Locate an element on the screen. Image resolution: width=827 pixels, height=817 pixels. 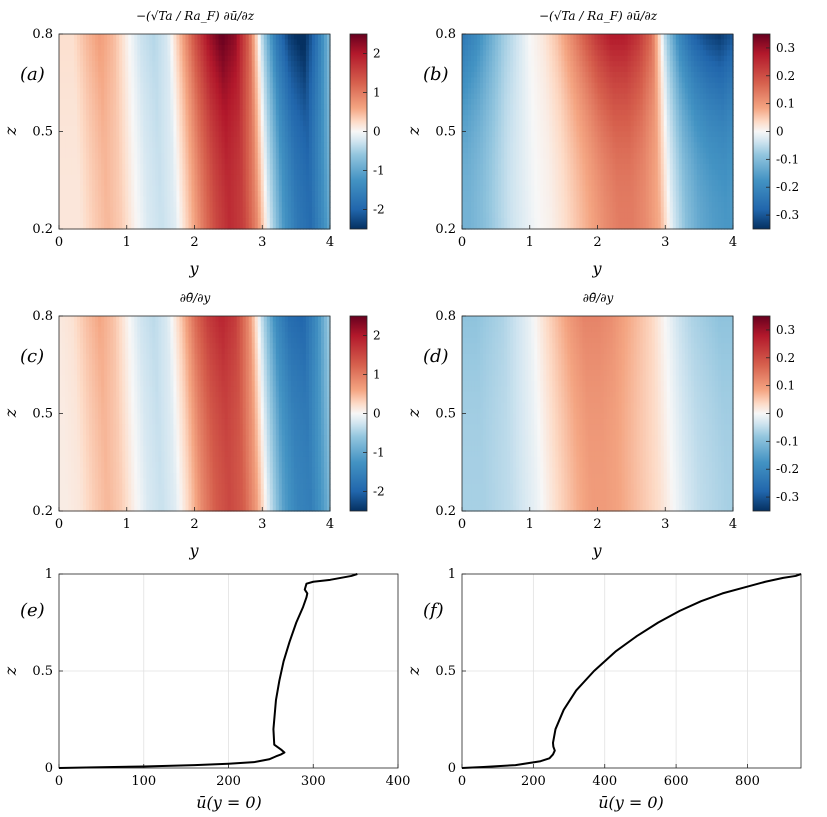
x-tick-label: 3 is located at coordinates (262, 242).